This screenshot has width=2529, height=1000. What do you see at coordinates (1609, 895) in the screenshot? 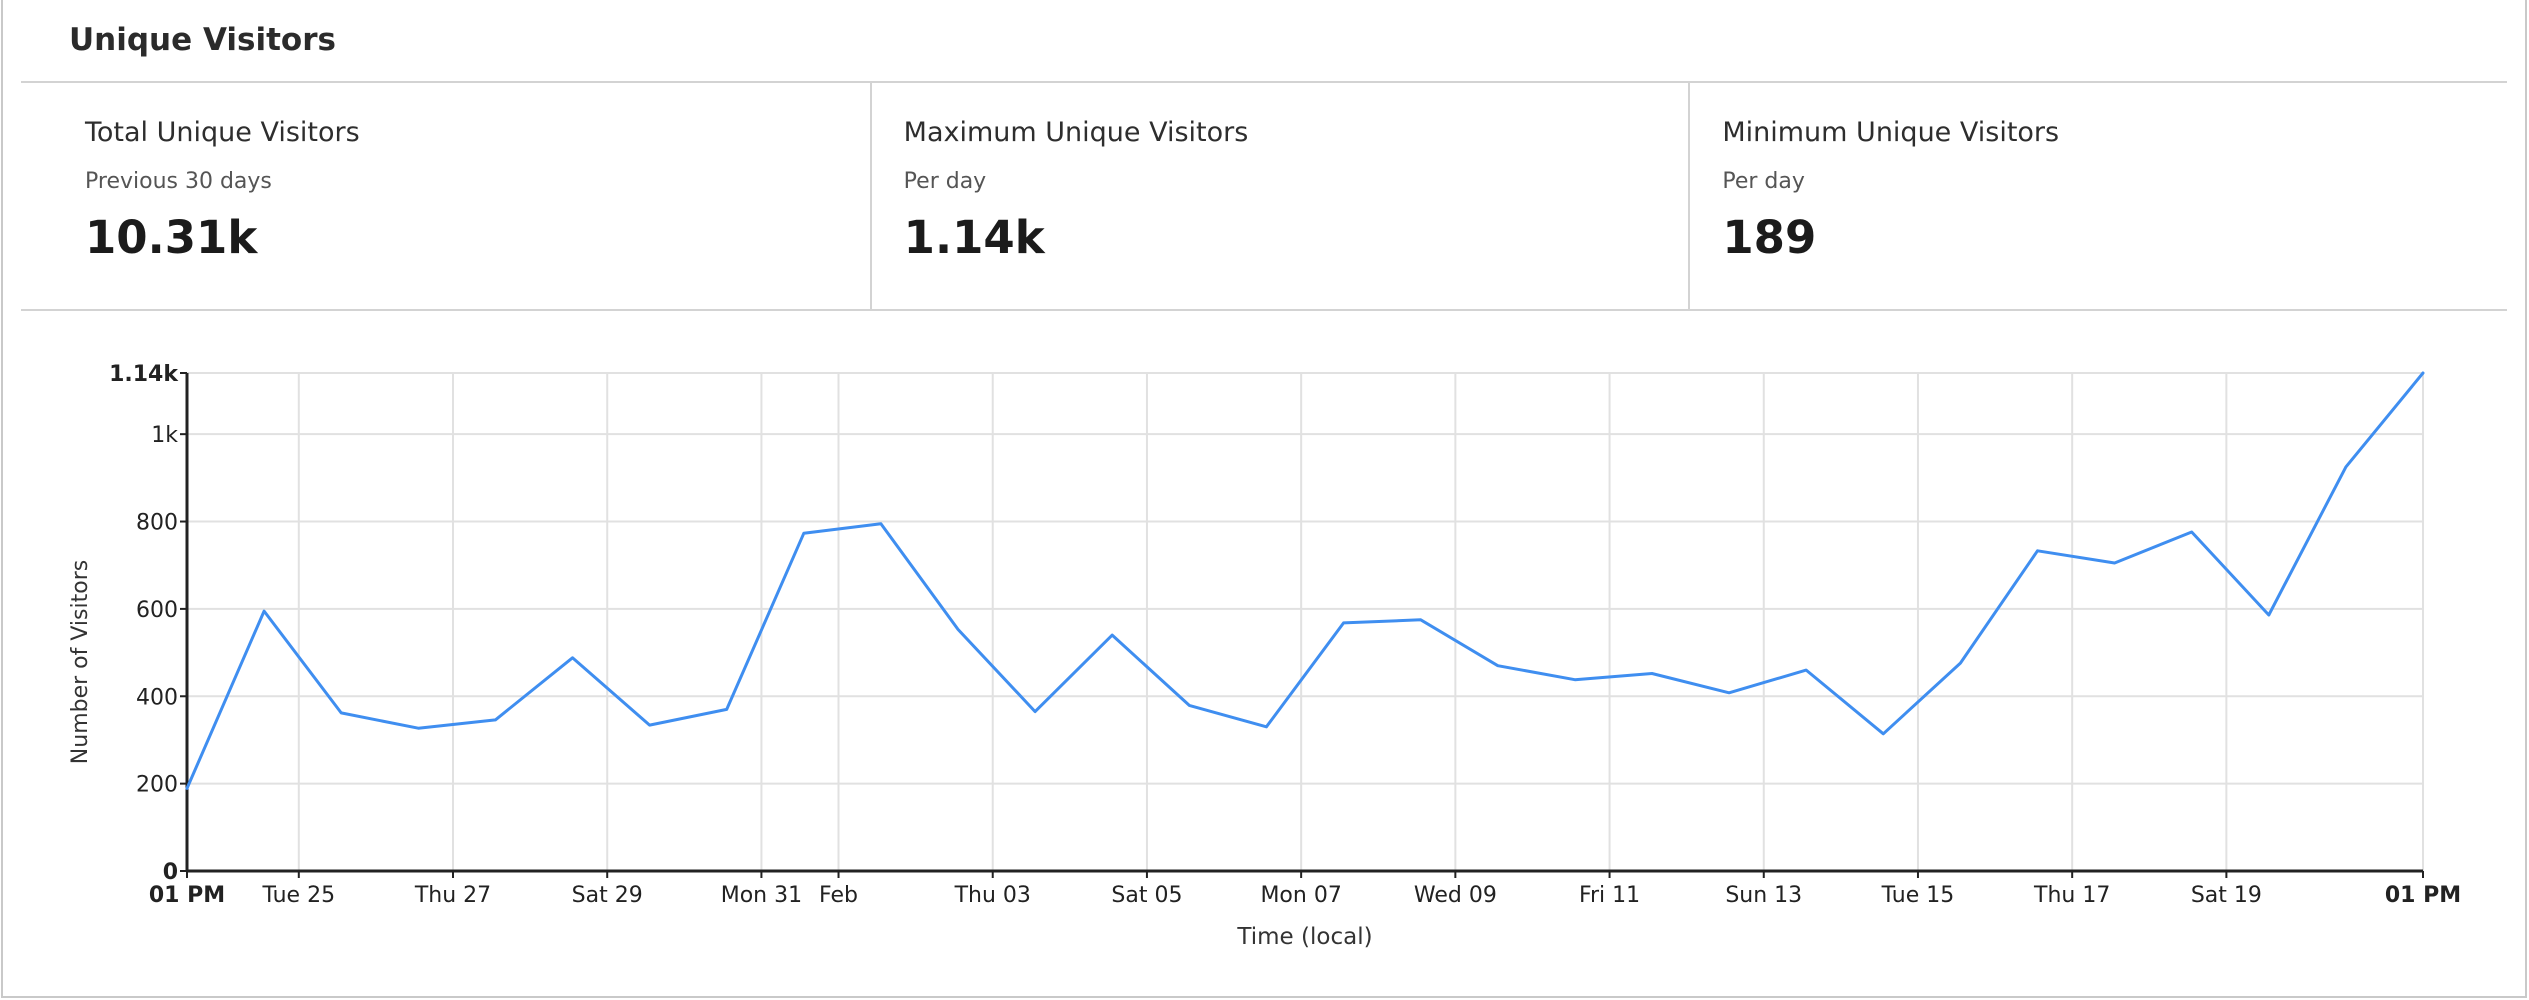
I see `x-tick-label: Fri 11` at bounding box center [1609, 895].